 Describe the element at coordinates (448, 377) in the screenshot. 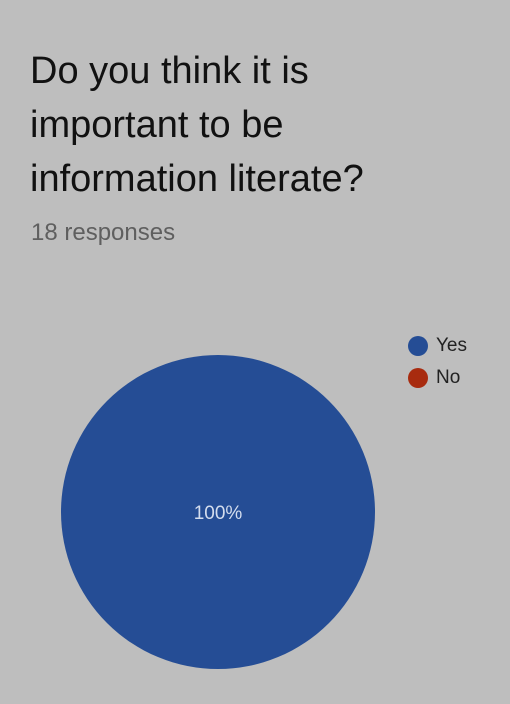

I see `legend-label-no: No` at that location.